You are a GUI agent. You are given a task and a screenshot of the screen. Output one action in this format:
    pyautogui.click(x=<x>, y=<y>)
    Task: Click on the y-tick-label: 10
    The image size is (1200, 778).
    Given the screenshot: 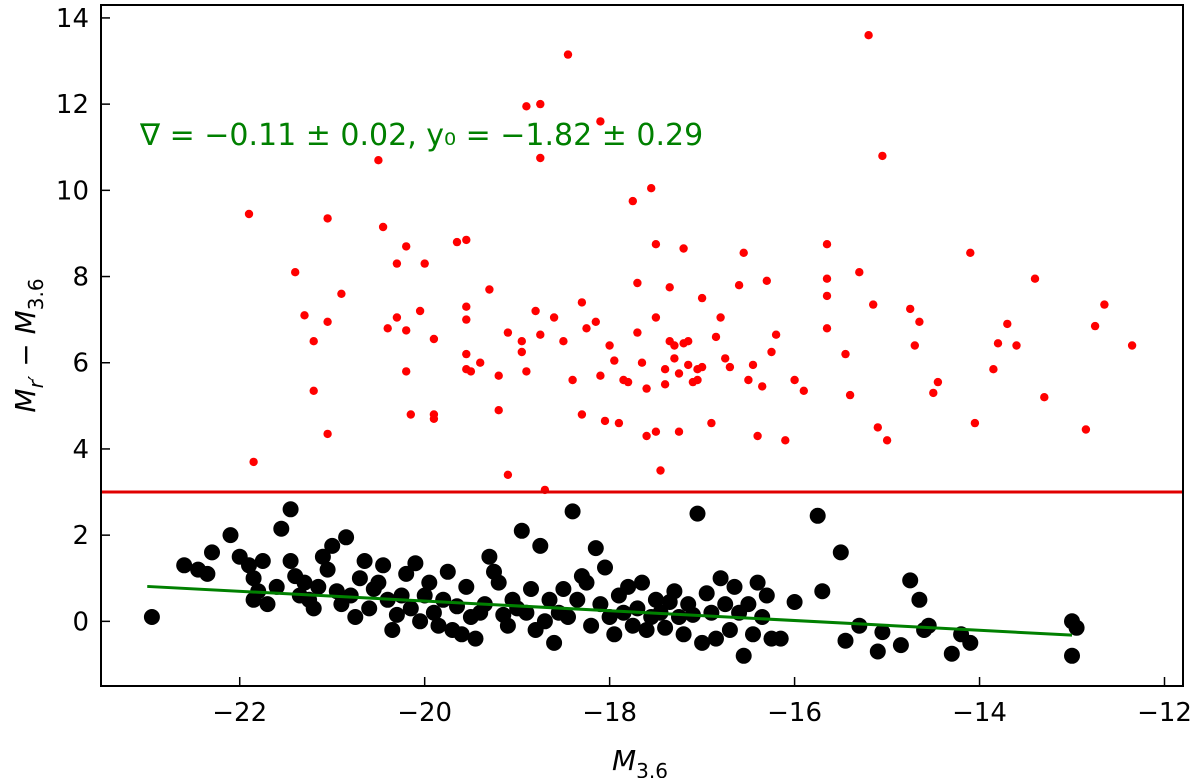 What is the action you would take?
    pyautogui.click(x=72, y=191)
    